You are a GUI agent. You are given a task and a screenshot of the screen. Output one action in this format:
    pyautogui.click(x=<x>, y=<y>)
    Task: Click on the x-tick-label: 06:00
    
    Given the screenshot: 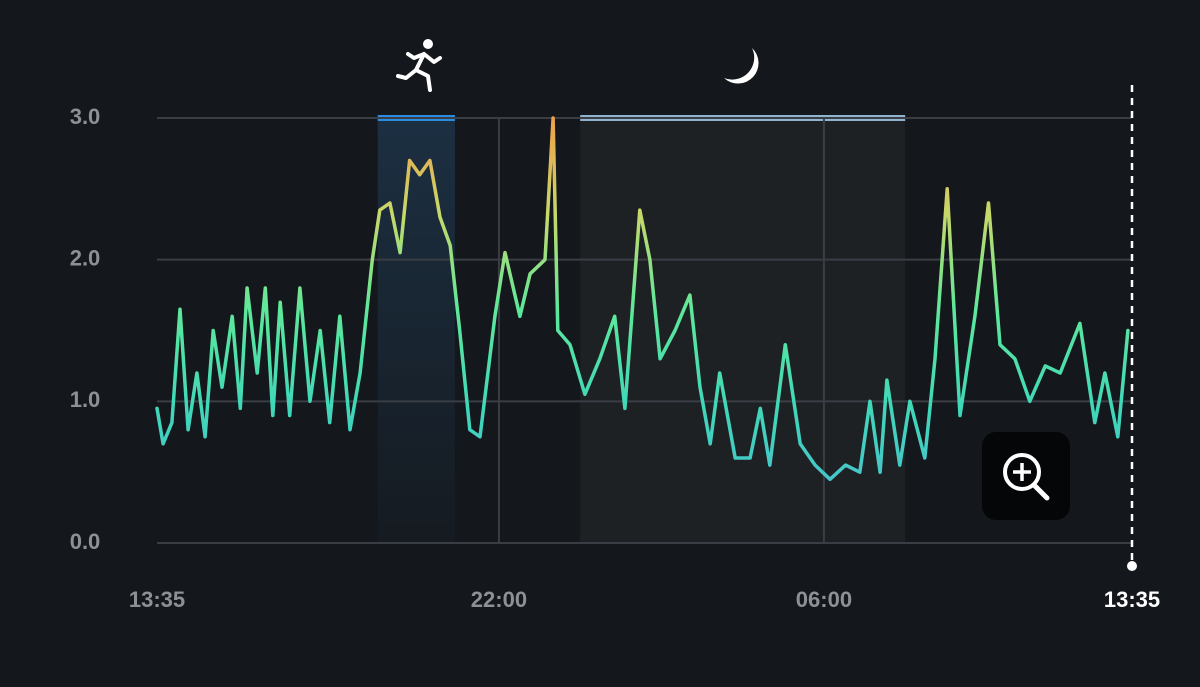 What is the action you would take?
    pyautogui.click(x=824, y=599)
    